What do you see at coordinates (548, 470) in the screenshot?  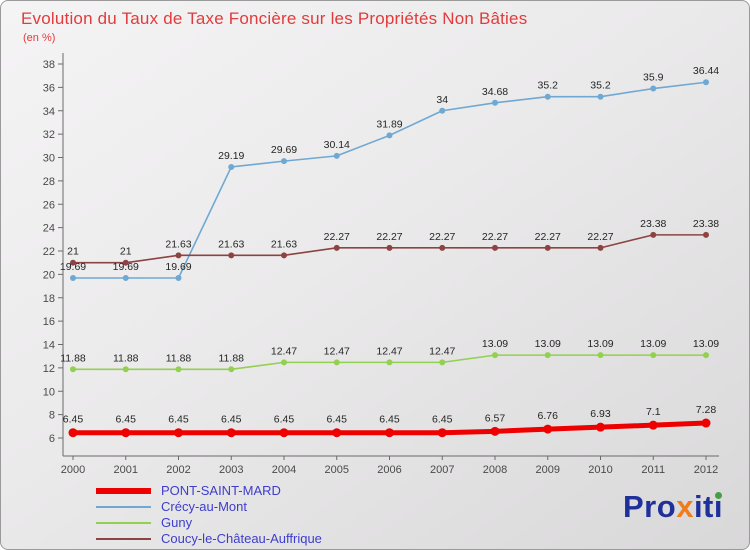 I see `svg-text: 2009` at bounding box center [548, 470].